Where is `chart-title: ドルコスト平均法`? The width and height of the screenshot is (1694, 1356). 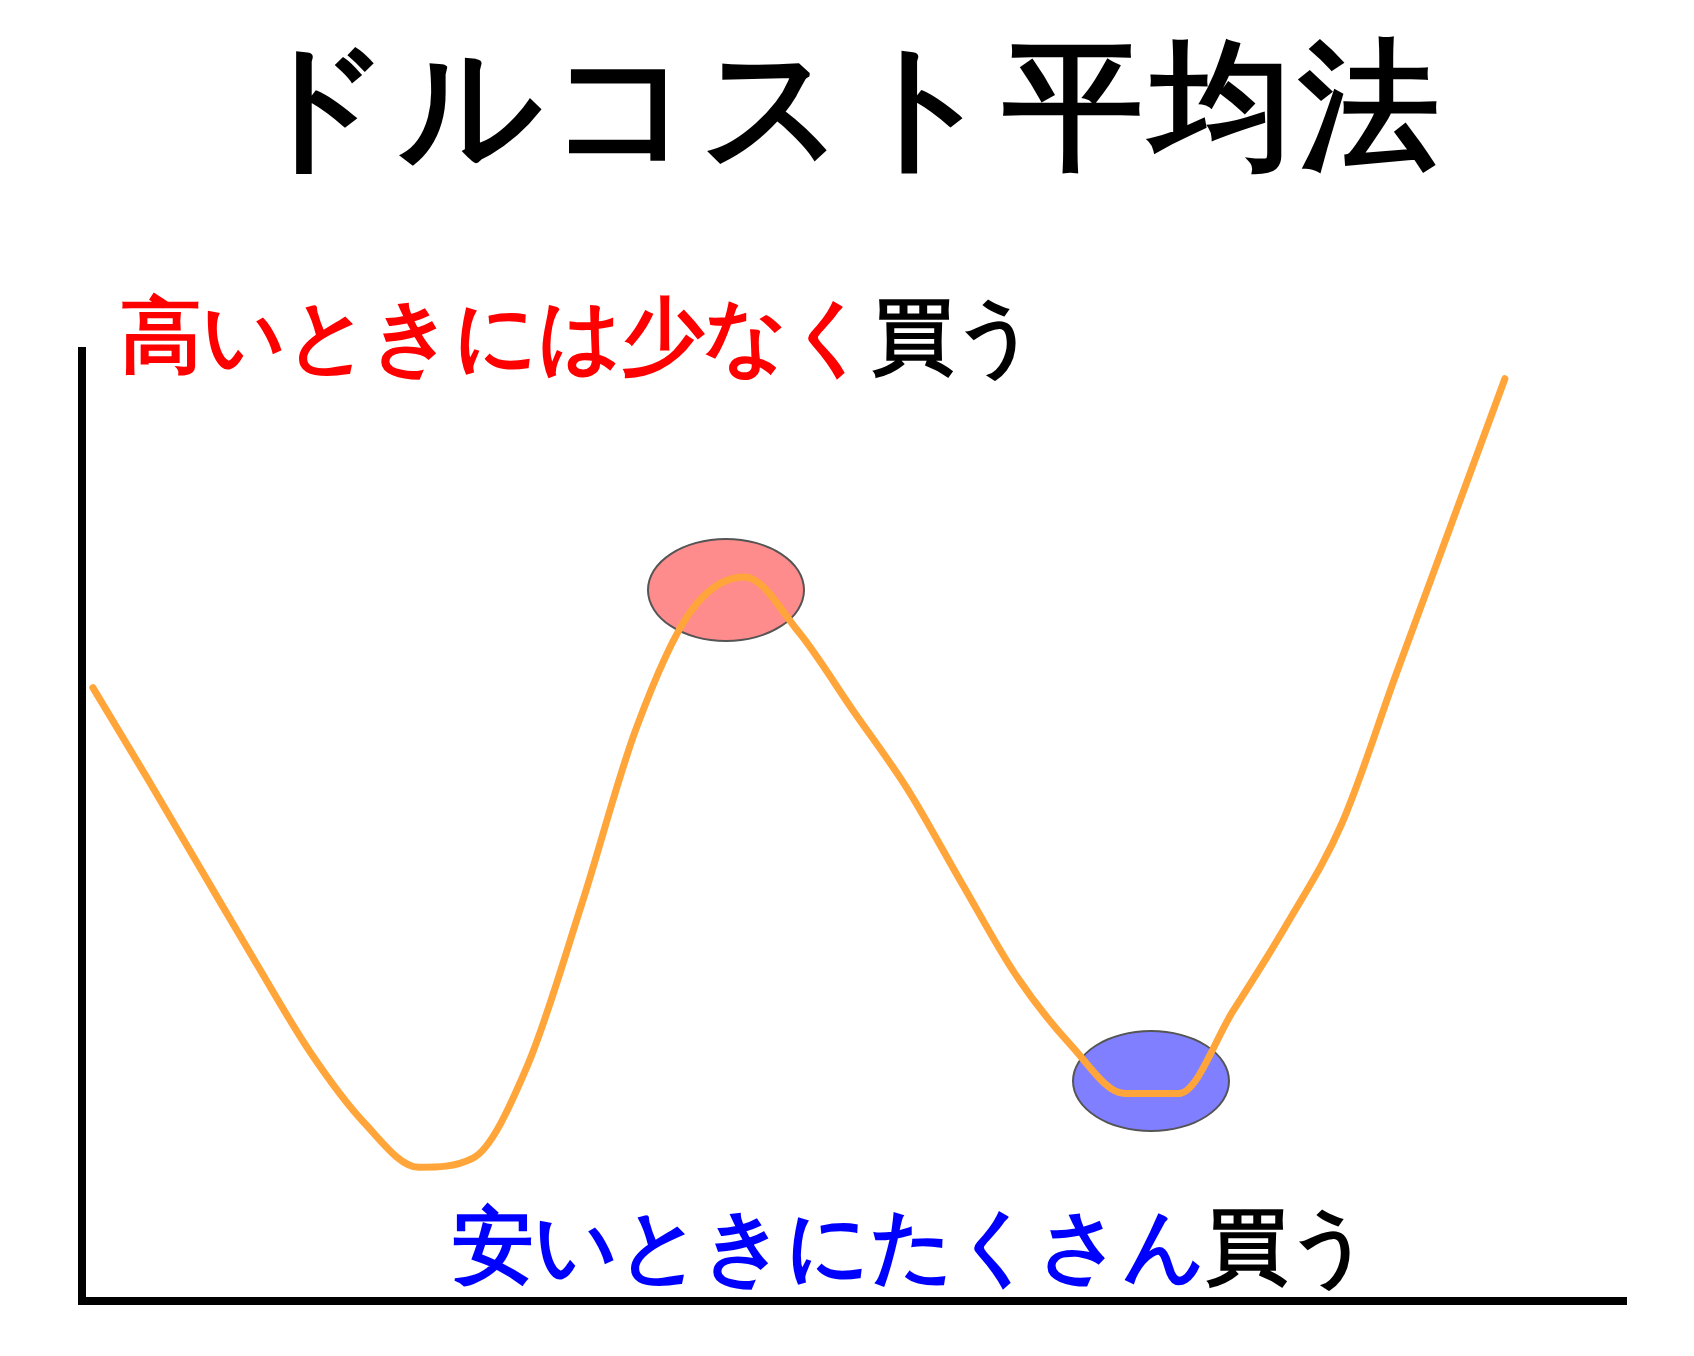 chart-title: ドルコスト平均法 is located at coordinates (847, 105).